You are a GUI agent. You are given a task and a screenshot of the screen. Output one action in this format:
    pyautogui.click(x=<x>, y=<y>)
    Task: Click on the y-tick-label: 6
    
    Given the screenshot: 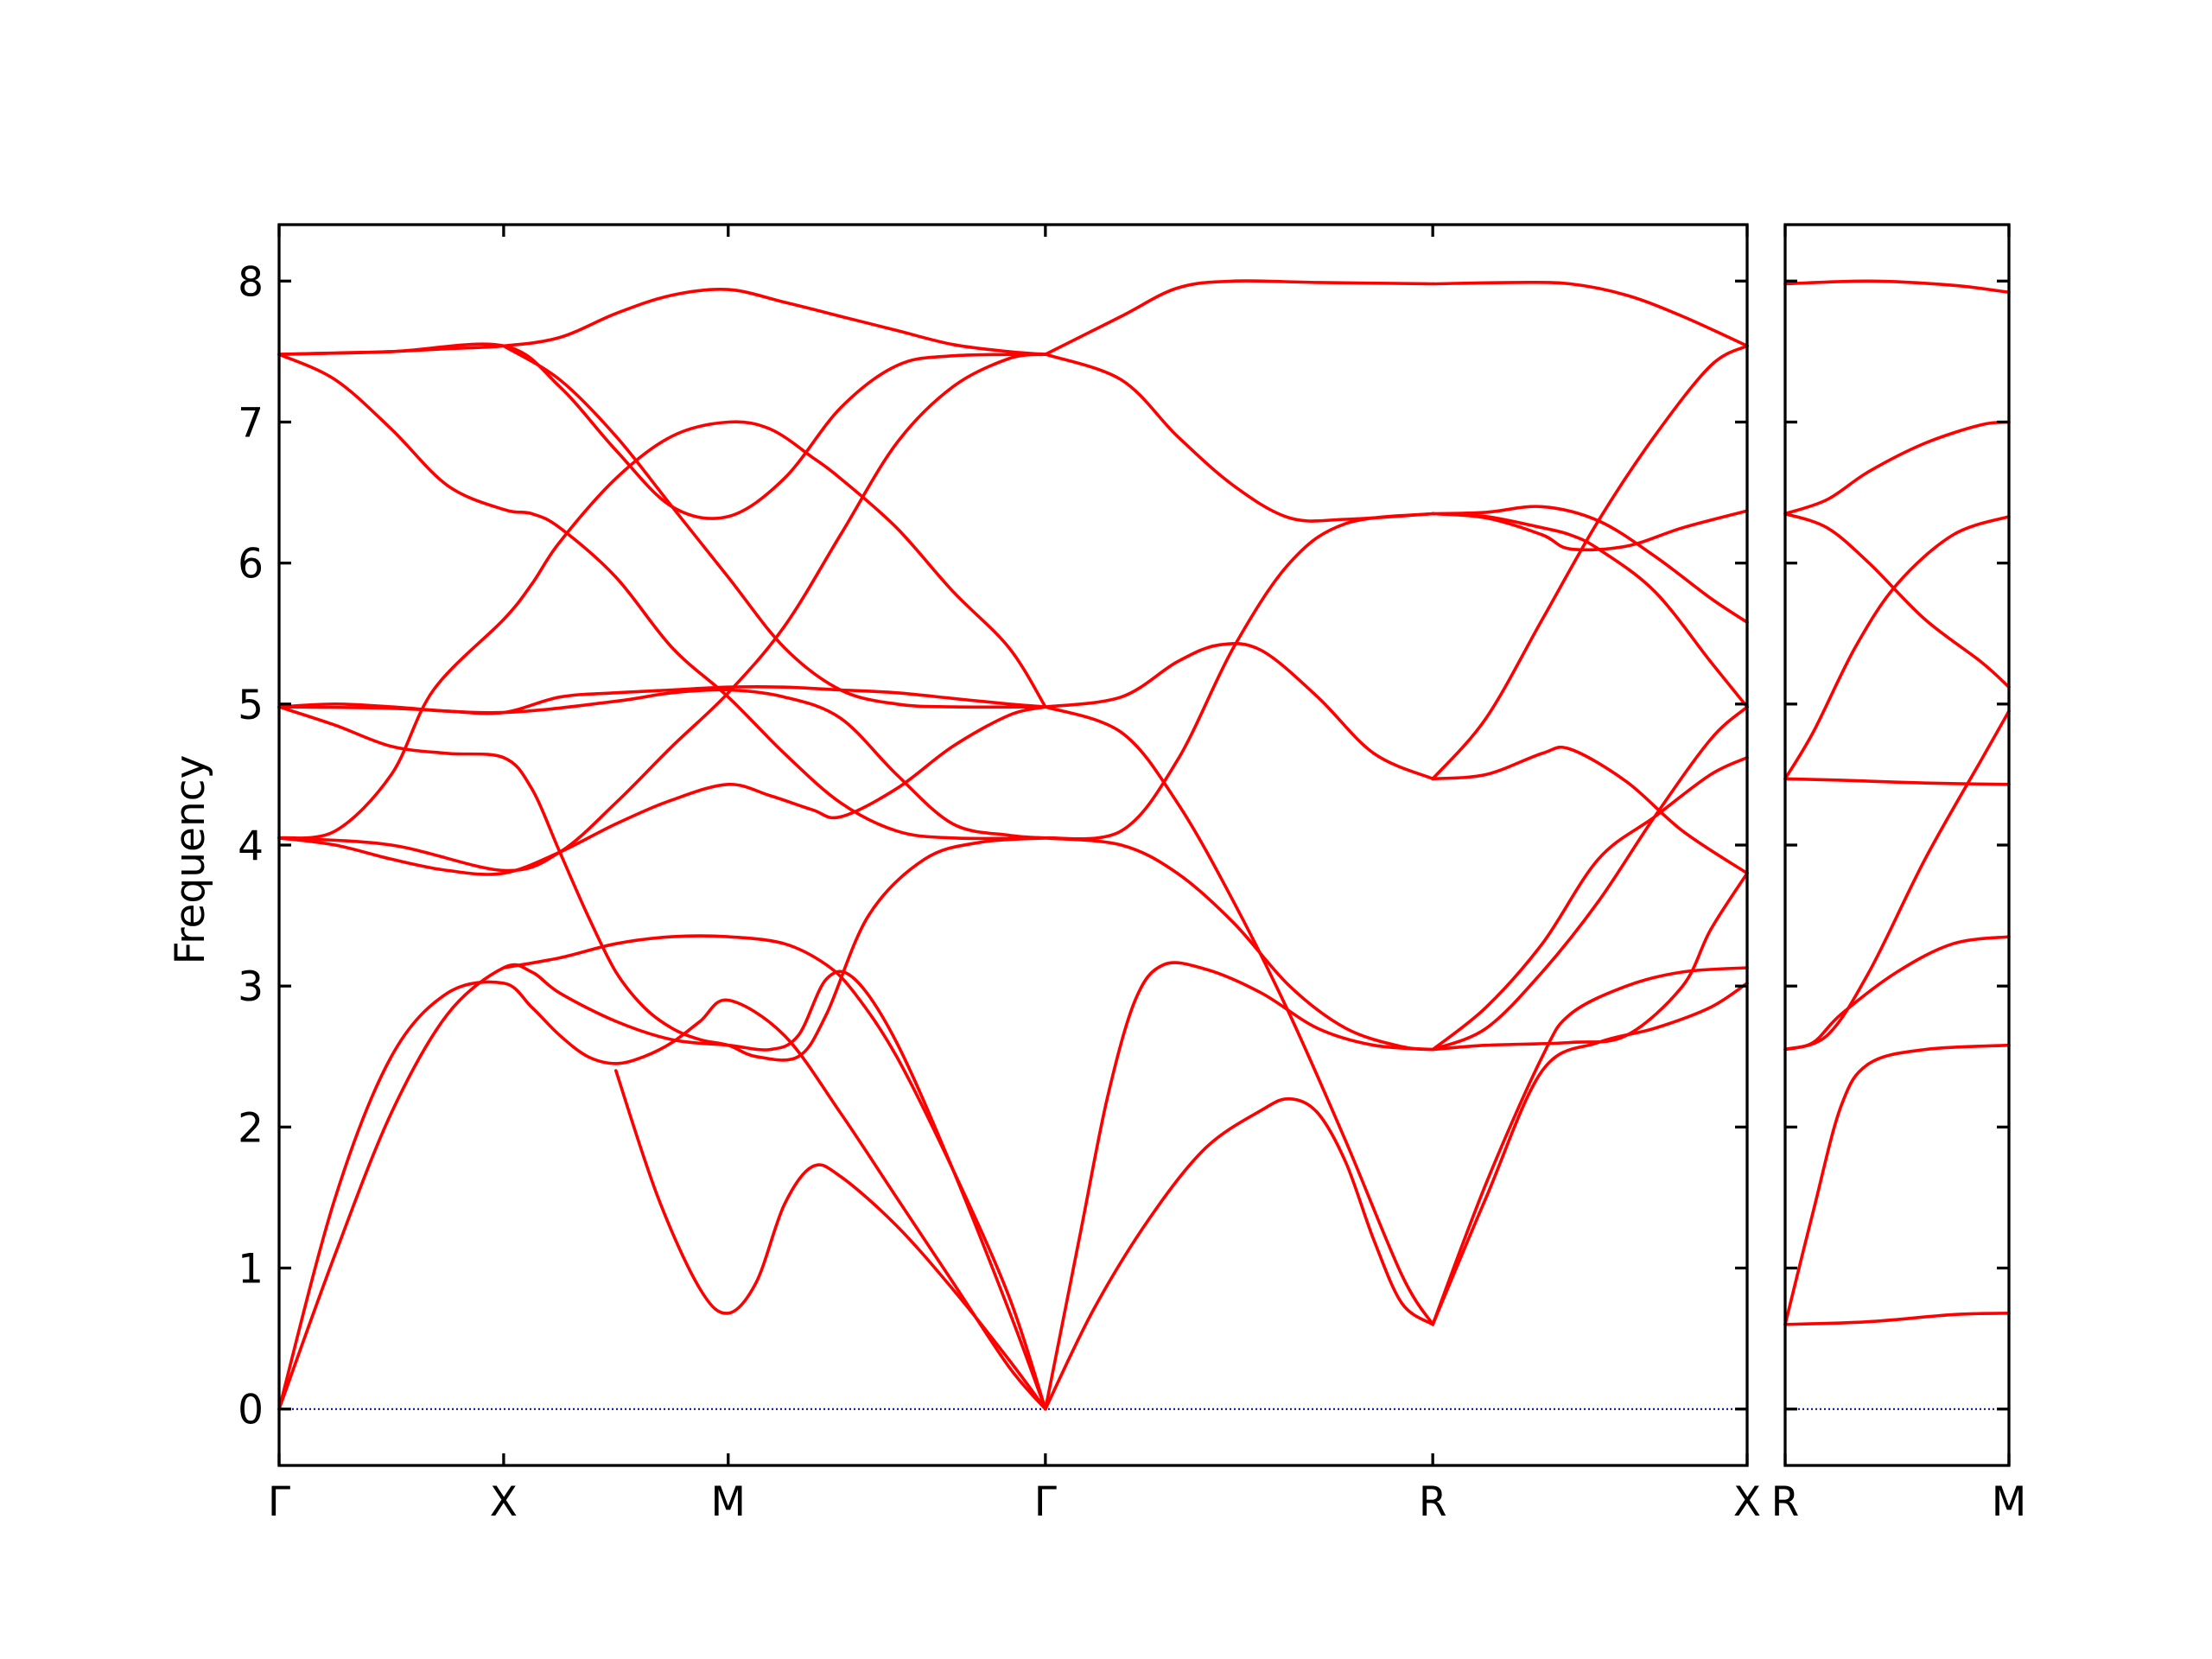 What is the action you would take?
    pyautogui.click(x=251, y=564)
    